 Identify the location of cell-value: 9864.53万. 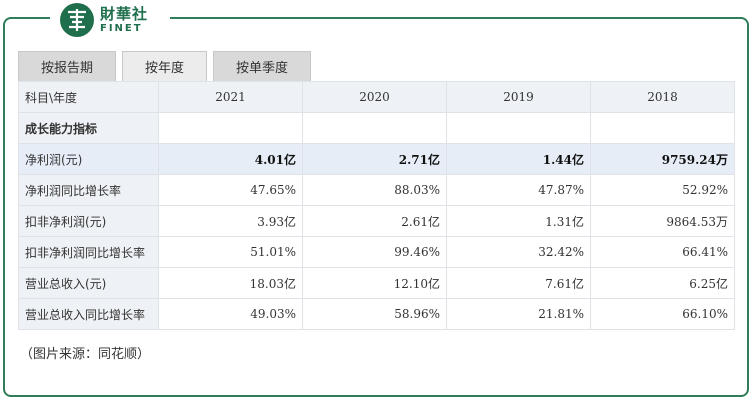
(662, 221).